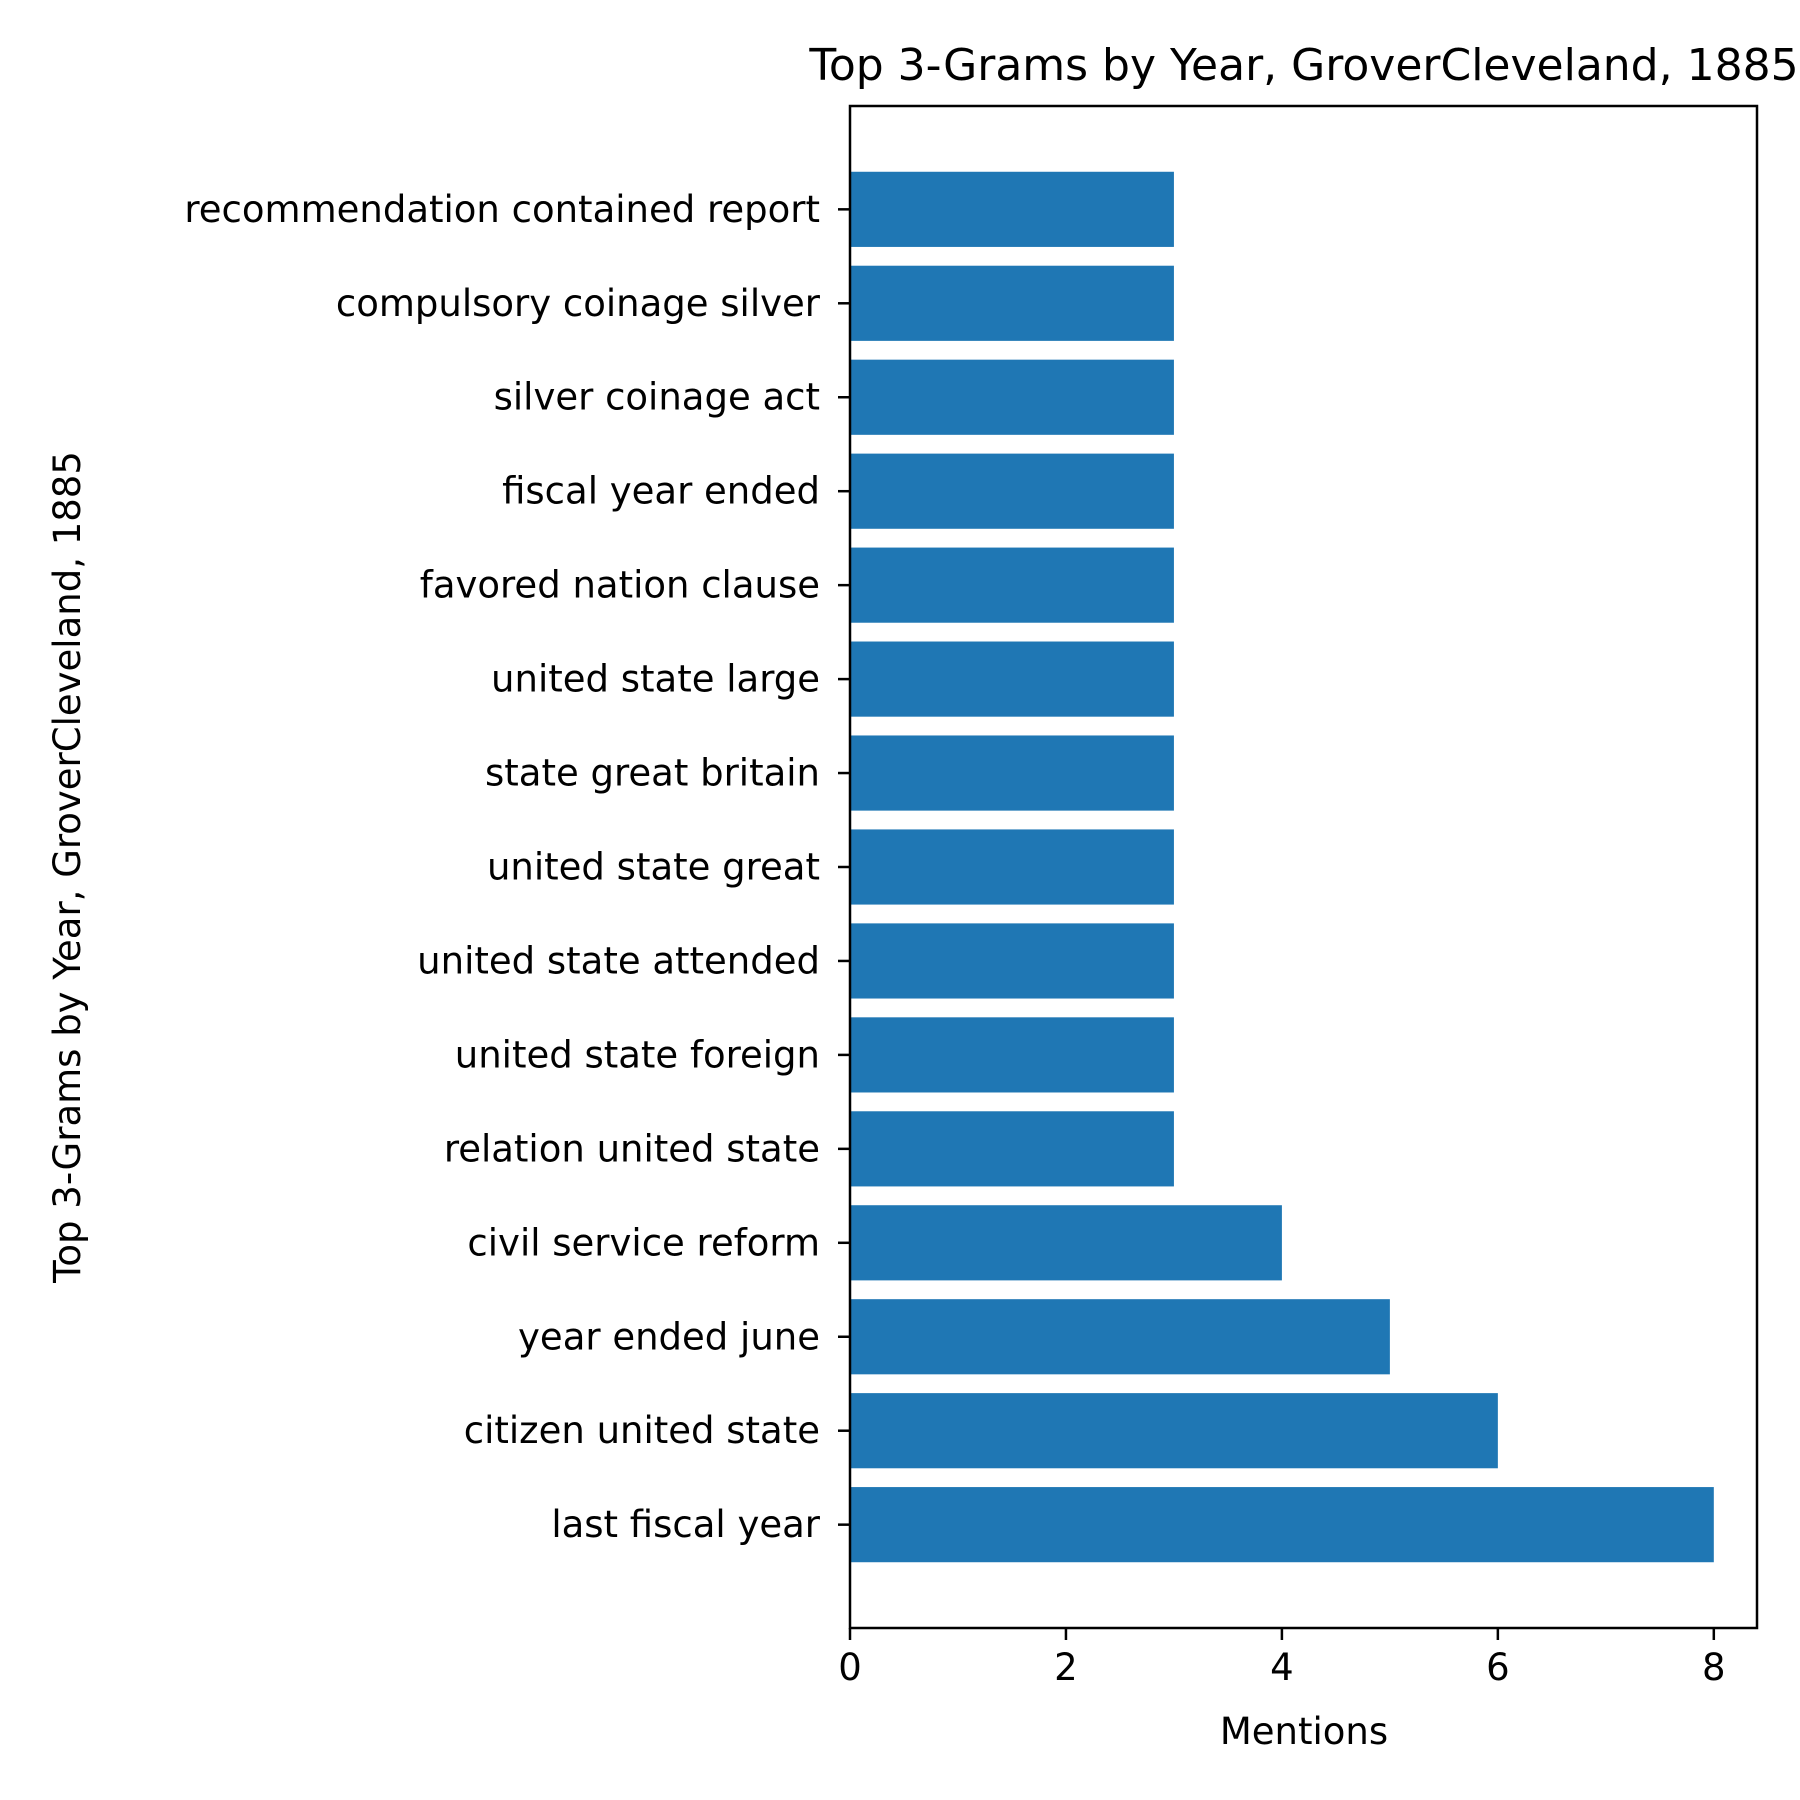 The height and width of the screenshot is (1800, 1800). I want to click on bar-relation-united-state, so click(1012, 1149).